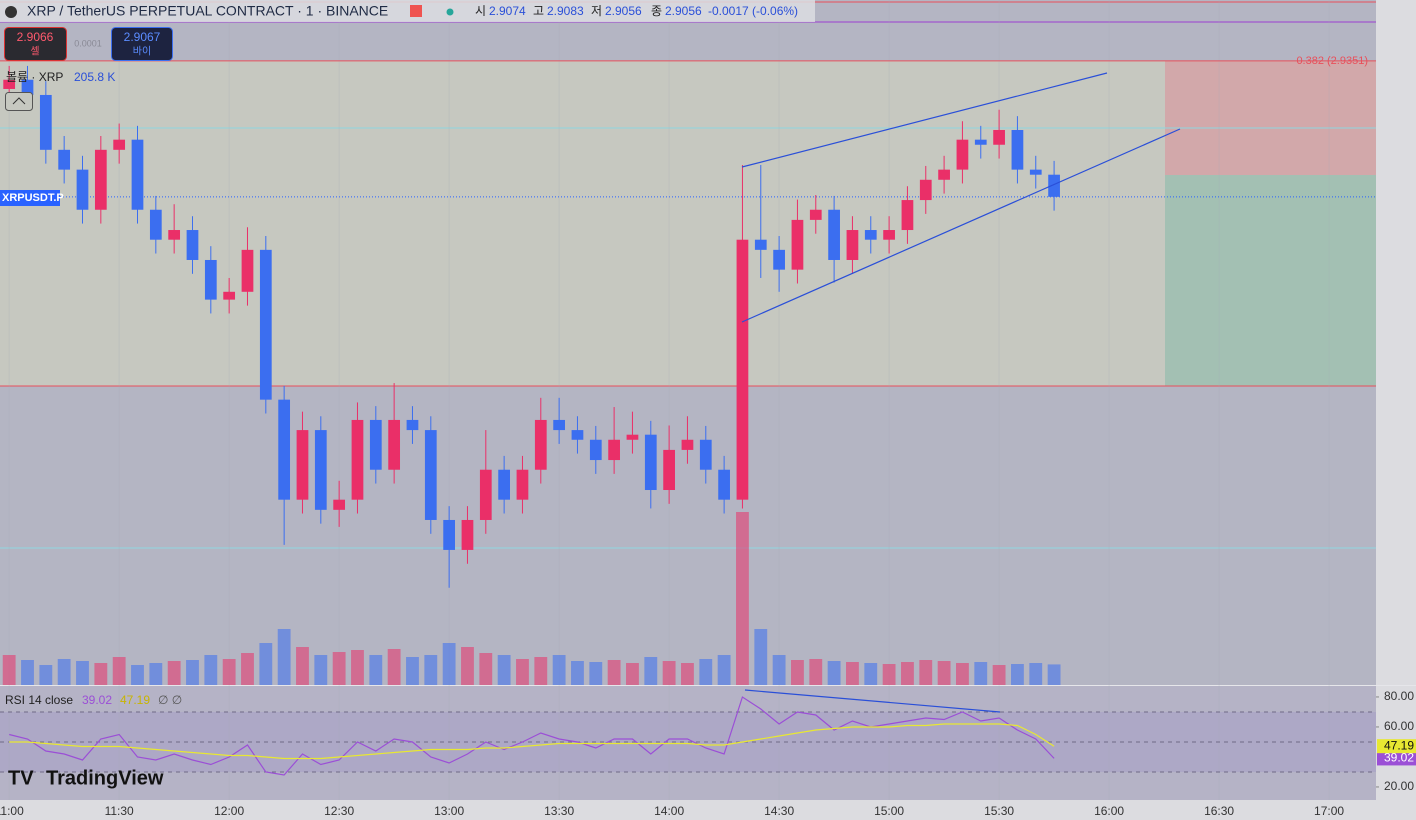  Describe the element at coordinates (11, 12) in the screenshot. I see `symbol-icon` at that location.